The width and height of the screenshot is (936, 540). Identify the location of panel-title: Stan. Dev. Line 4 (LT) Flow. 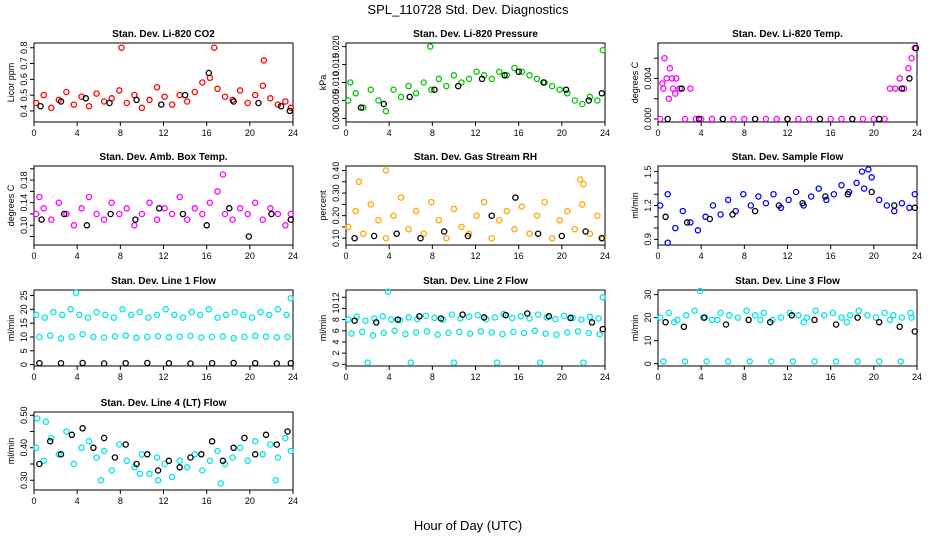
(164, 403).